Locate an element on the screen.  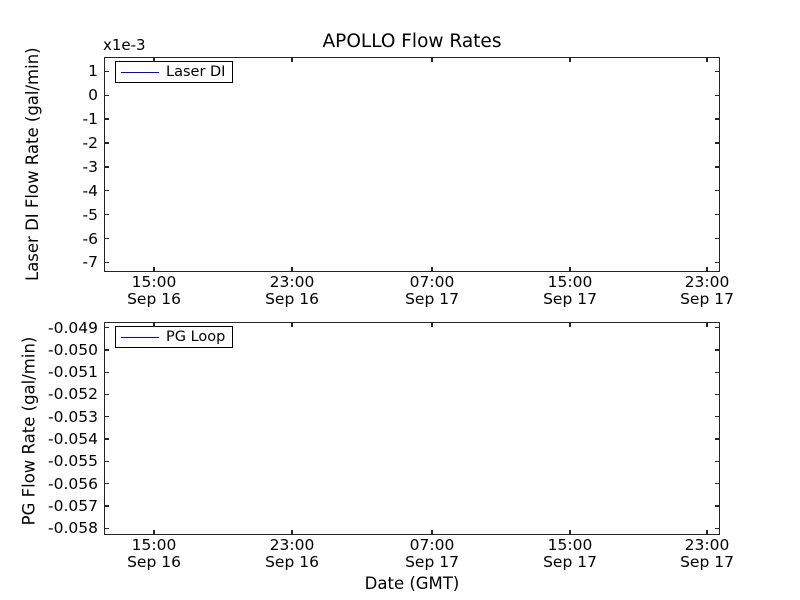
top-y-tick-labels: 1 0 -1 -2 -3 -4 -5 -6 -7 is located at coordinates (69, 164).